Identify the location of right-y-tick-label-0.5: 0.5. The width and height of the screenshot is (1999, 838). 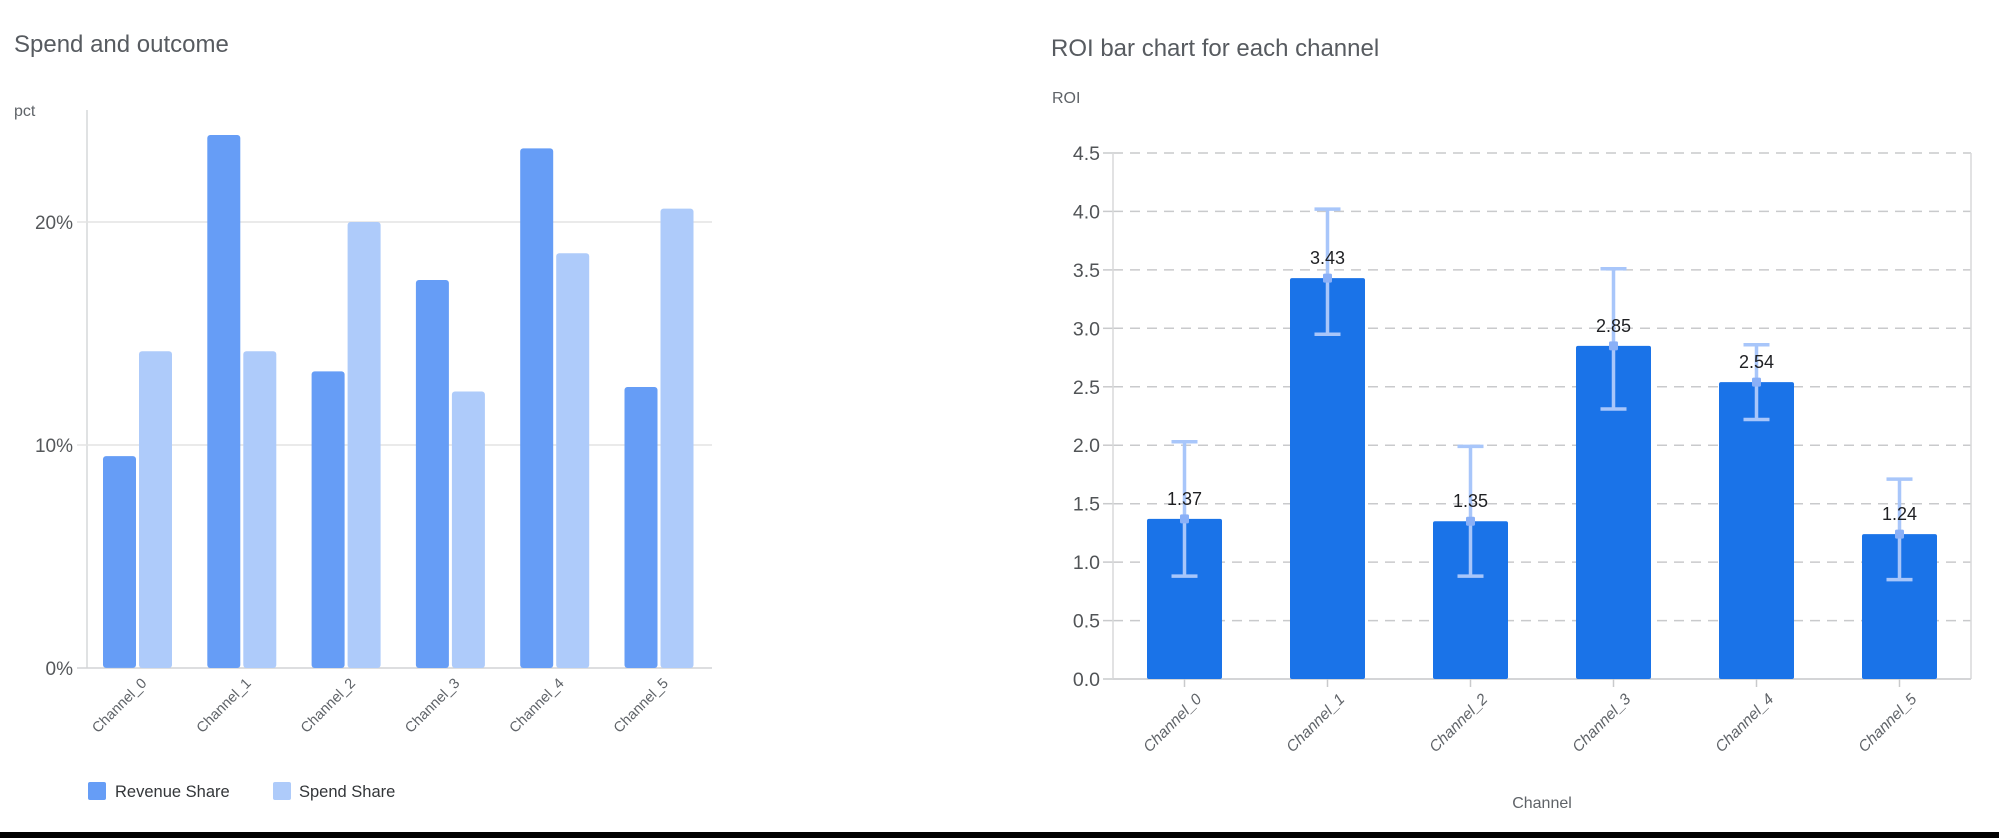
(1086, 622).